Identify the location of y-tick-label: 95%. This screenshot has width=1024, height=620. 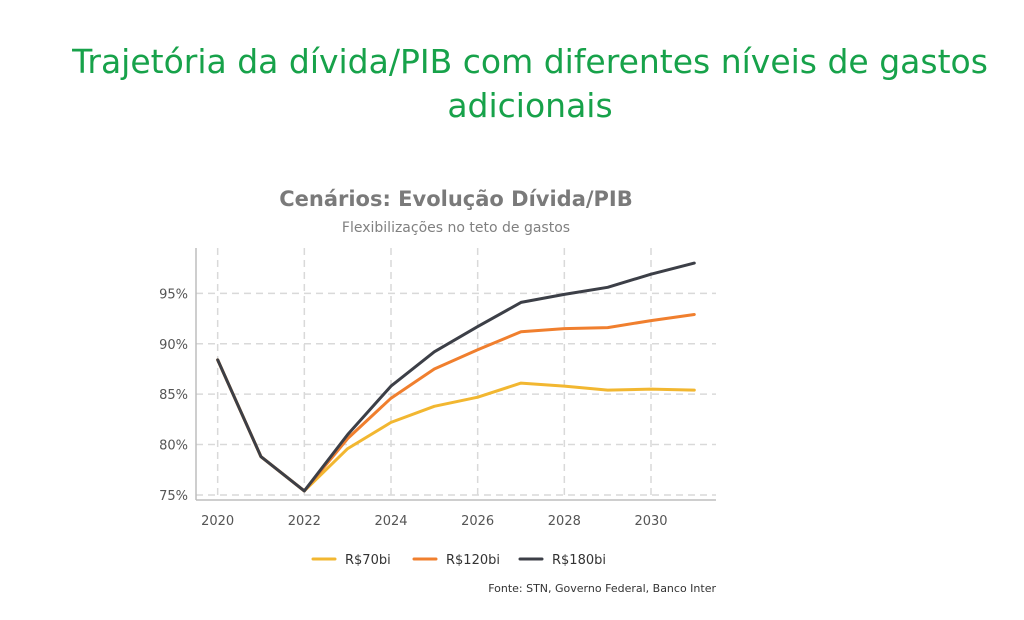
(173, 294).